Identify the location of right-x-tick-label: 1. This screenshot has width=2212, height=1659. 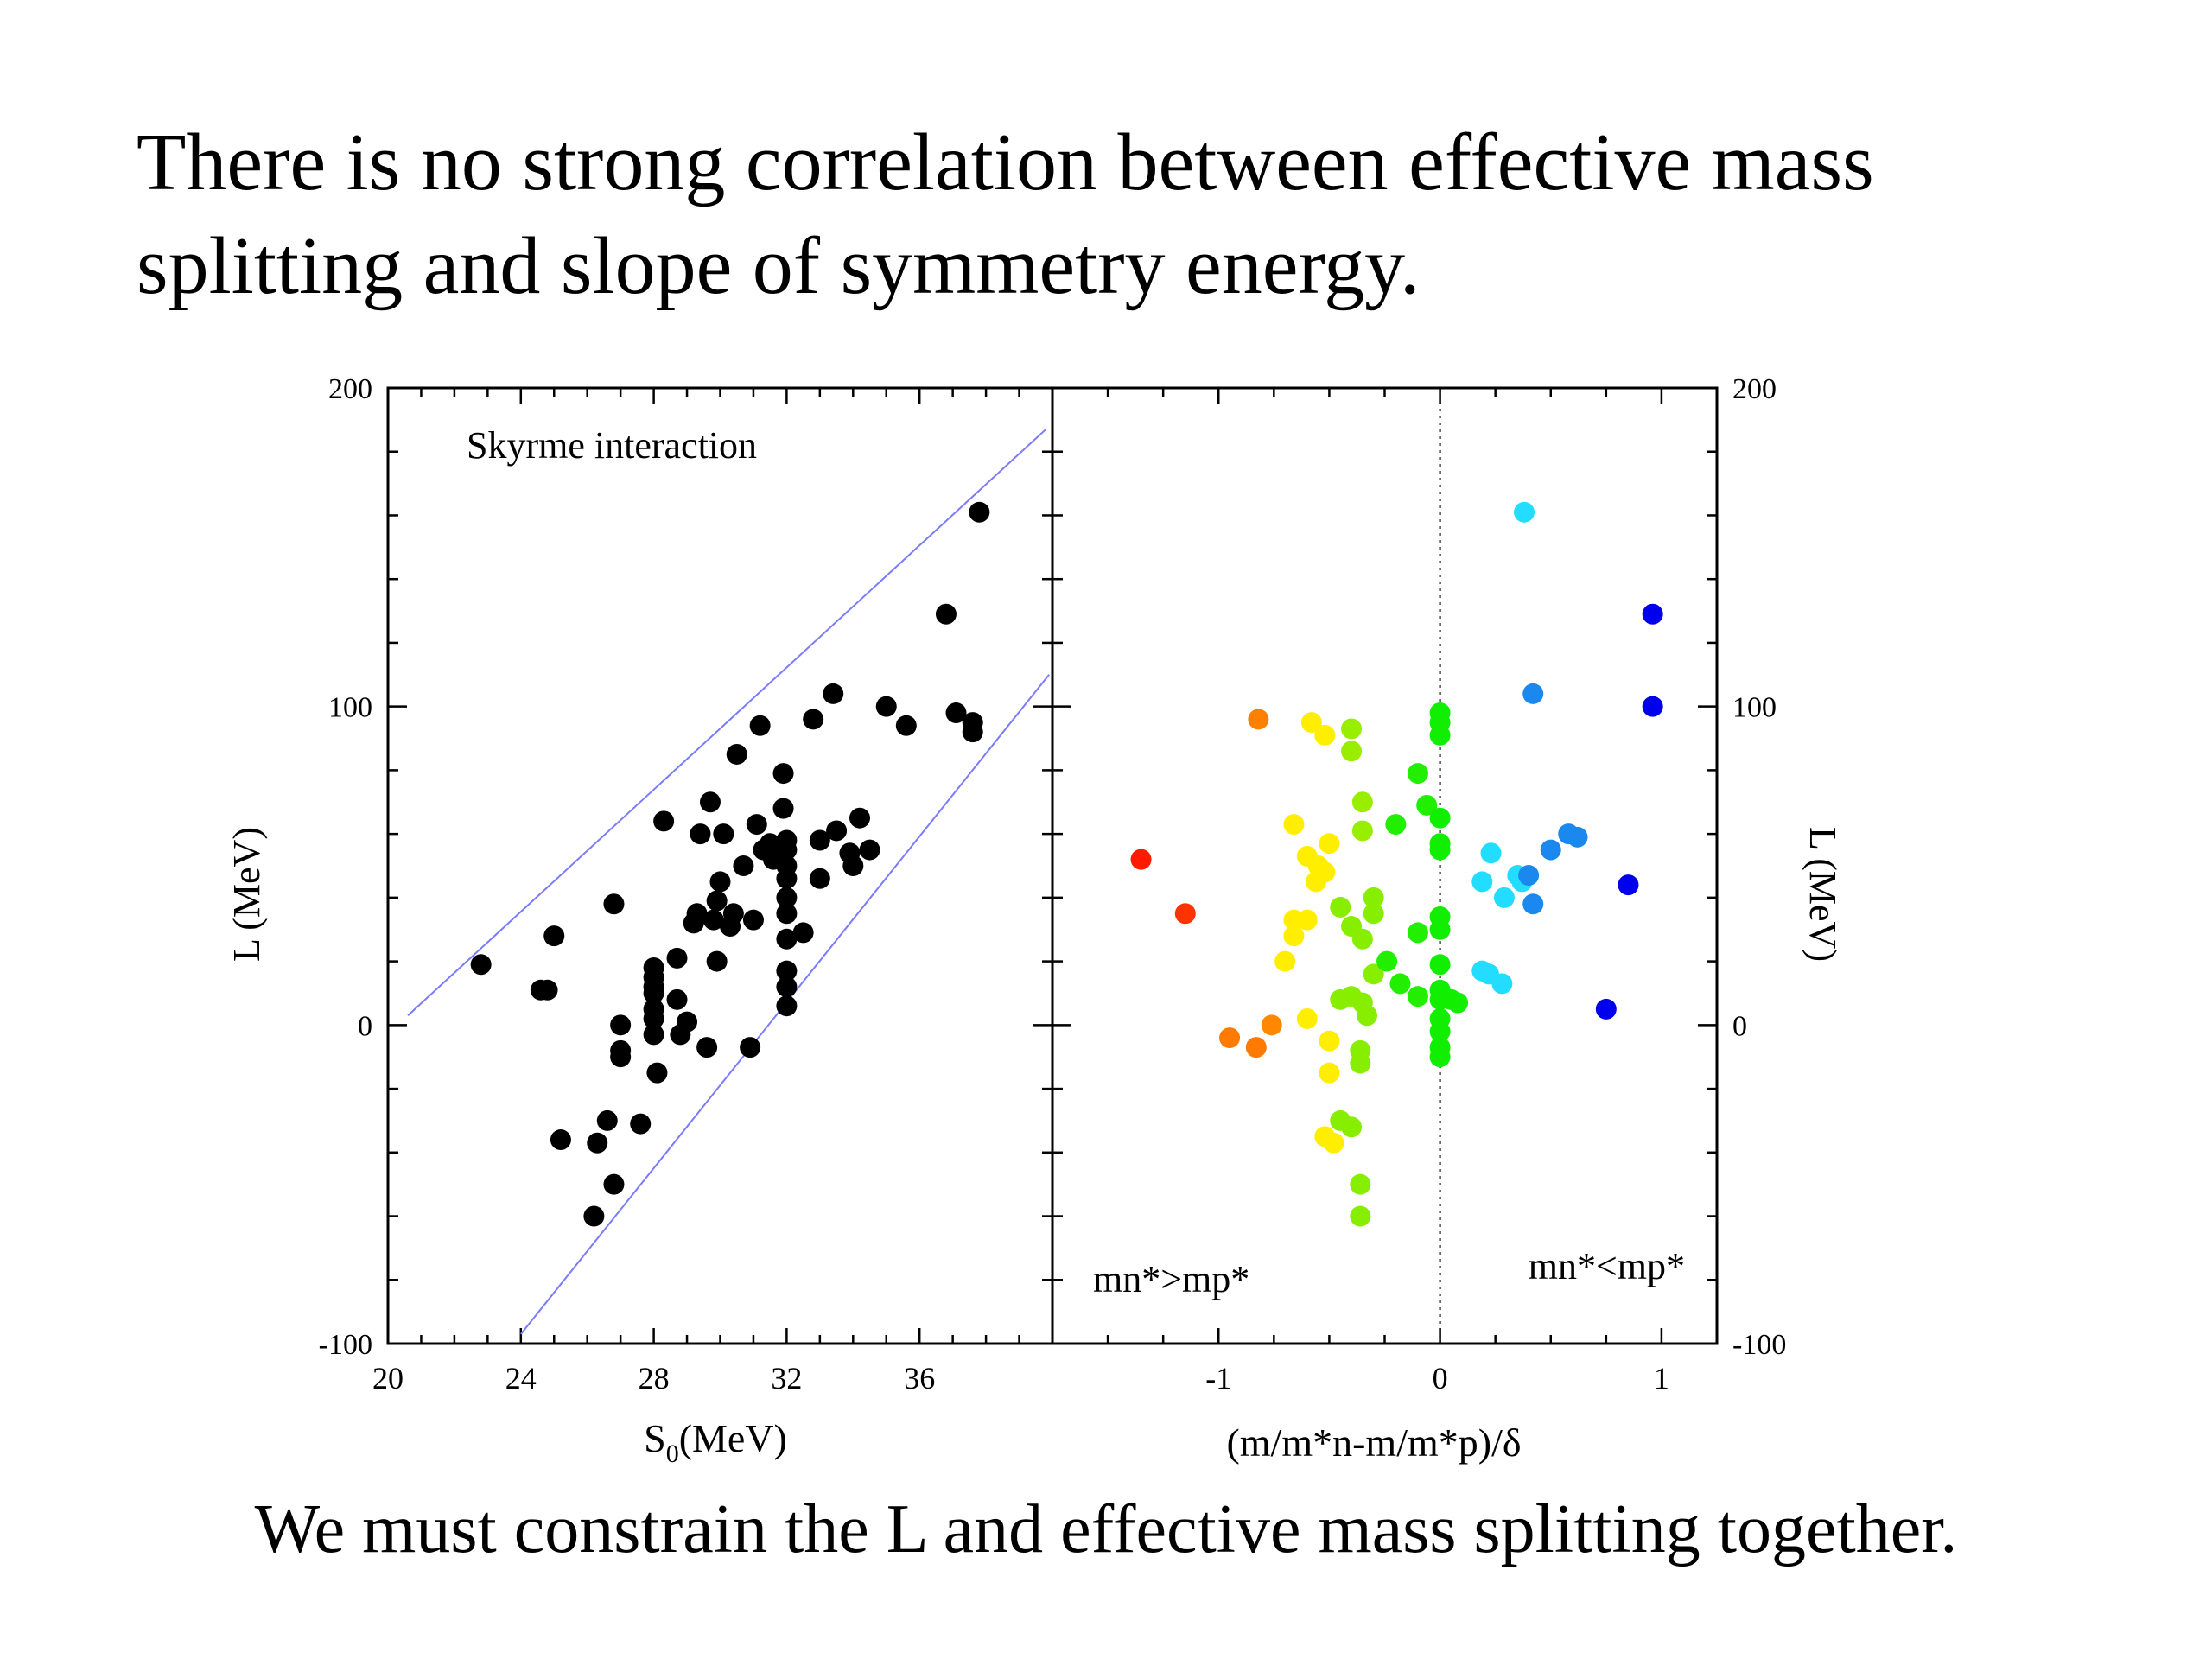
(1661, 1378).